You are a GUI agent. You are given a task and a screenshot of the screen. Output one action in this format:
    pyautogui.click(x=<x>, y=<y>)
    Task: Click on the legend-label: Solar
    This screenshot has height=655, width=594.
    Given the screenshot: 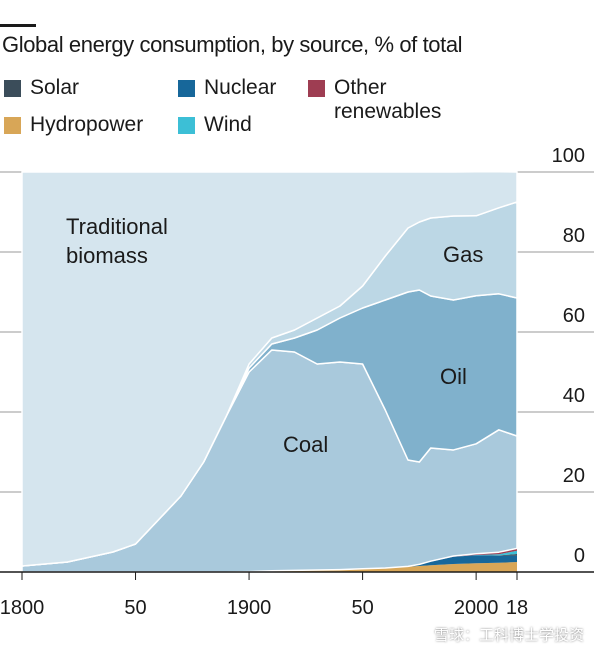 What is the action you would take?
    pyautogui.click(x=55, y=87)
    